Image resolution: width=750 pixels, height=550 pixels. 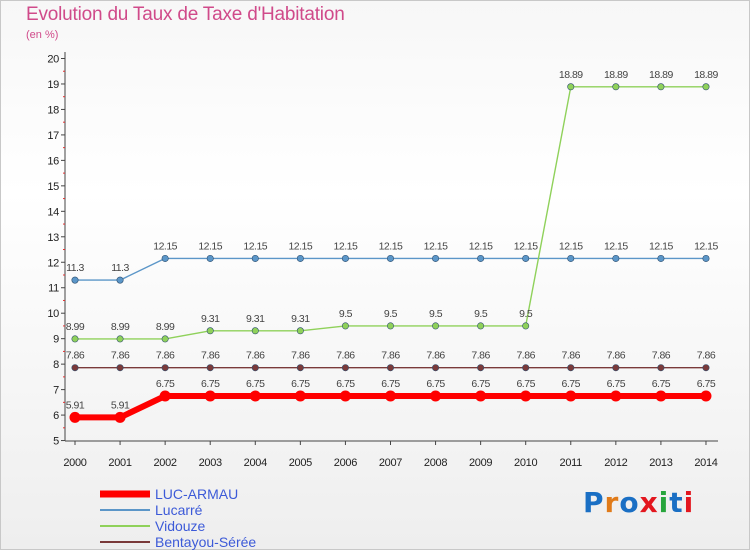 I want to click on logo-letter: i, so click(x=664, y=502).